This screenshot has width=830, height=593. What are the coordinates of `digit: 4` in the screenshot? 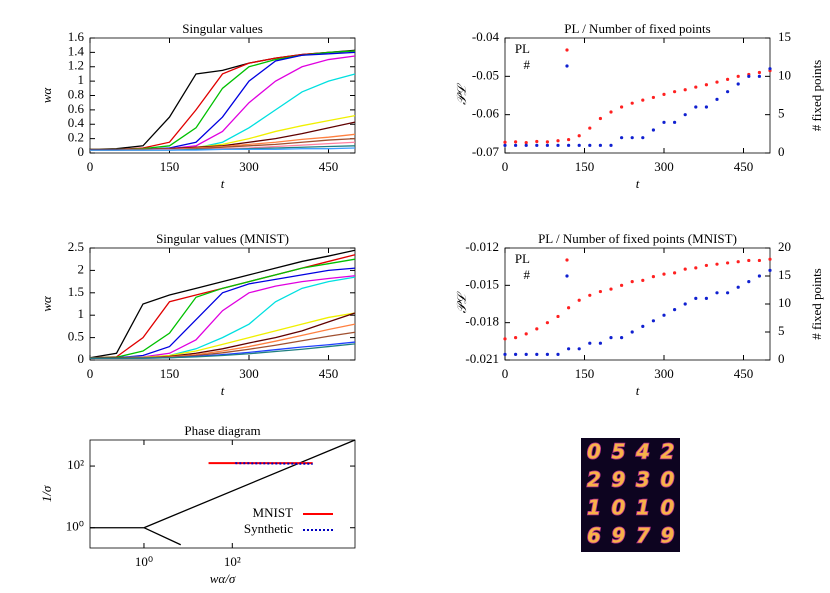 It's located at (642, 452).